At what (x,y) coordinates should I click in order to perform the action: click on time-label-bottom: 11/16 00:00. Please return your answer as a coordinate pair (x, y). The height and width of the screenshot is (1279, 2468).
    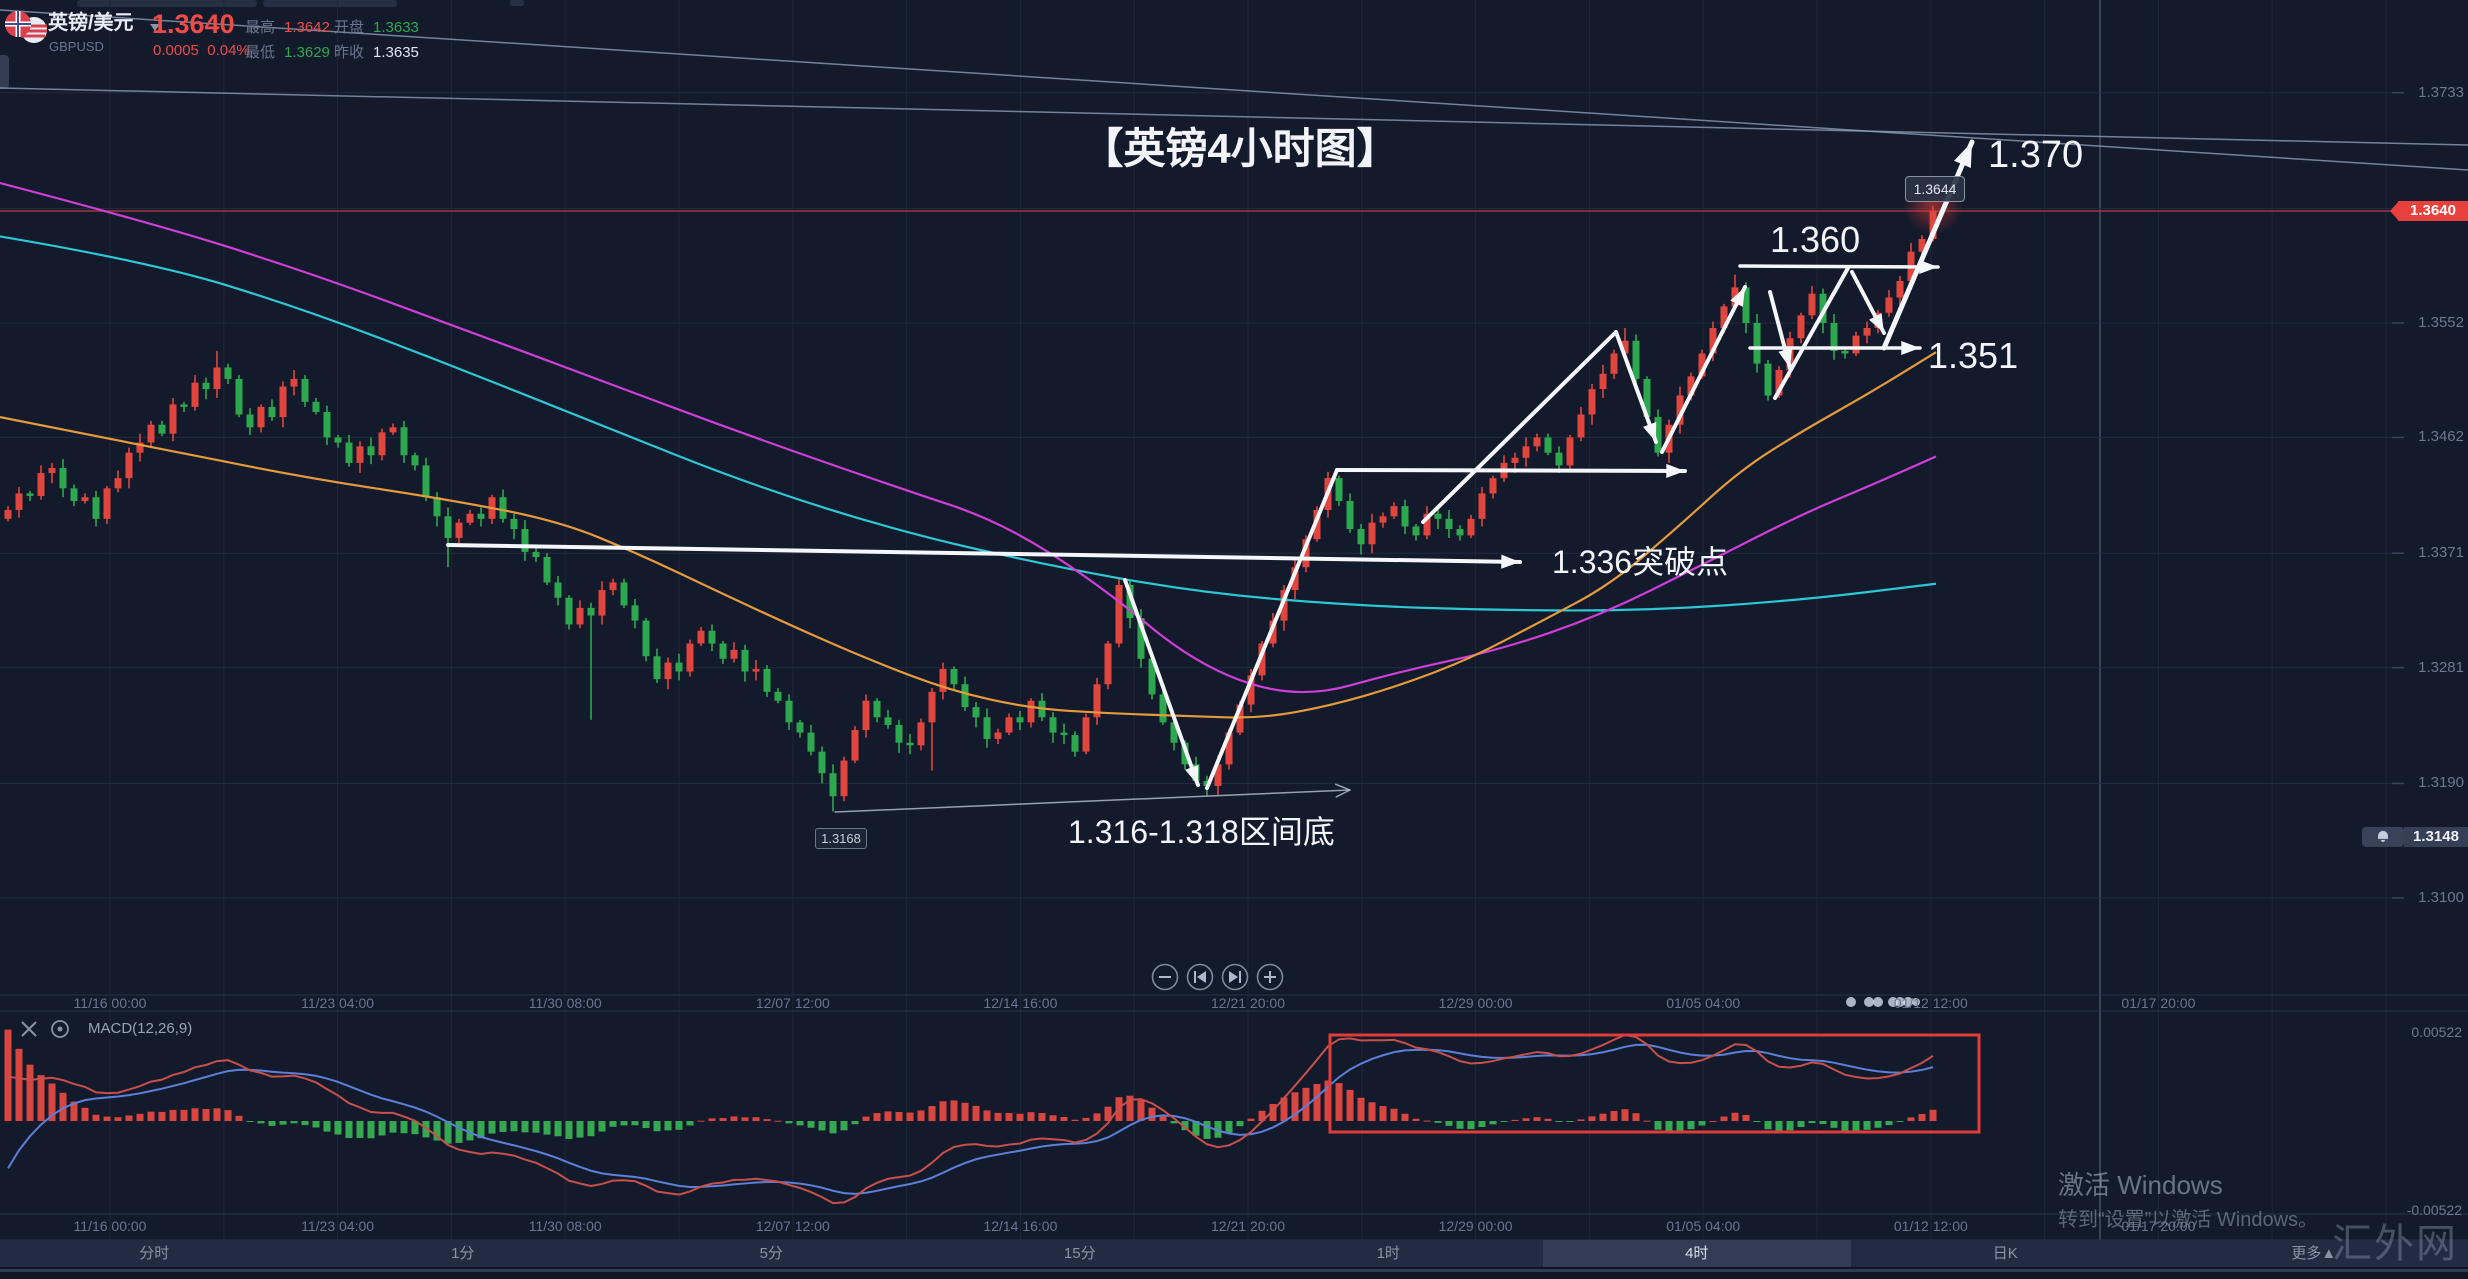
    Looking at the image, I should click on (110, 1226).